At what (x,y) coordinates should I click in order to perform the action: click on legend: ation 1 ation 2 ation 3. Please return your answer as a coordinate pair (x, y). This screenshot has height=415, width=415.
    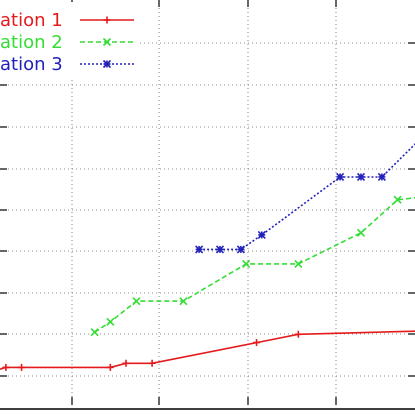
    Looking at the image, I should click on (70, 41).